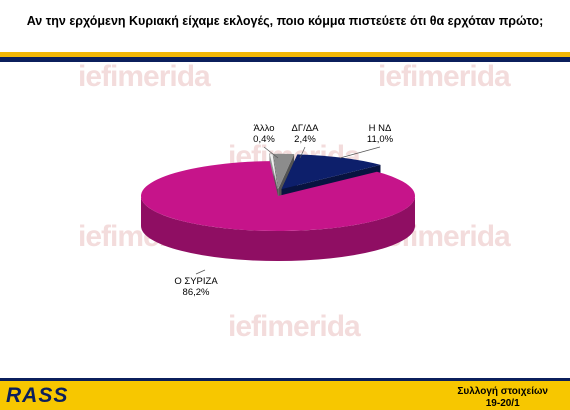 The width and height of the screenshot is (570, 410). What do you see at coordinates (502, 391) in the screenshot?
I see `collection-label: Συλλογή στοιχείων` at bounding box center [502, 391].